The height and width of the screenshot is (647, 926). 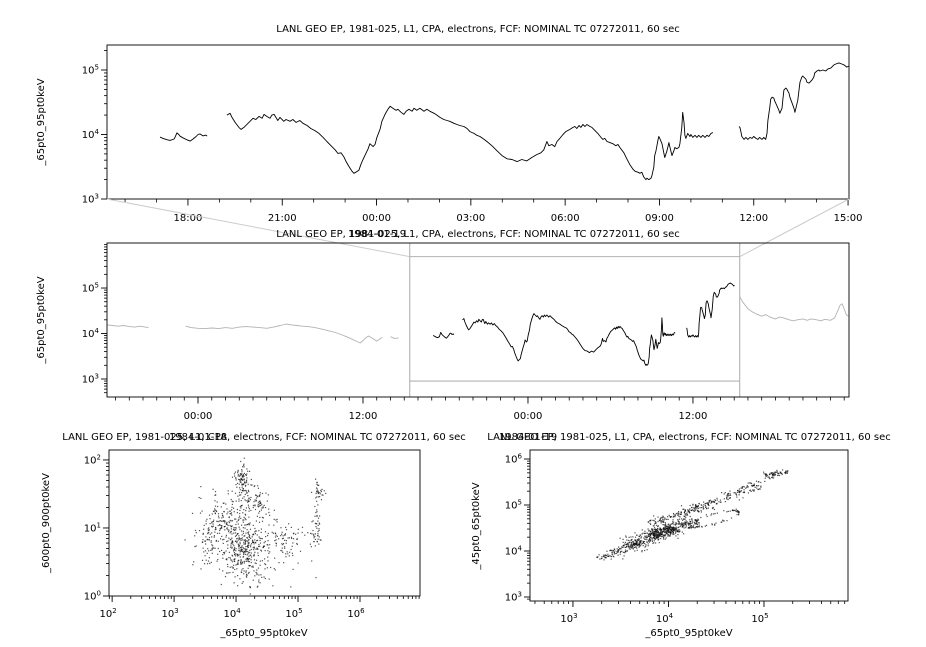 I want to click on panel3-scatter-600-900: 100 101 102 102 103 104 105 106, so click(x=252, y=534).